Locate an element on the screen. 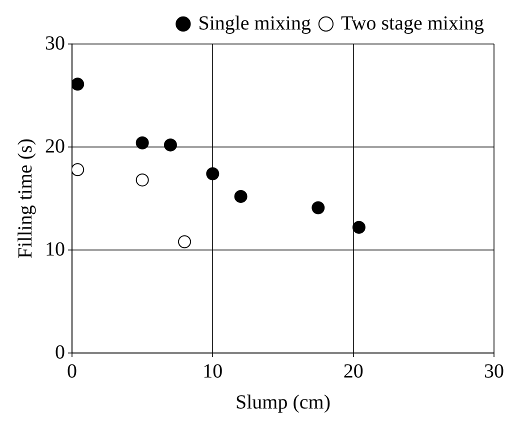 The height and width of the screenshot is (429, 512). y-tick-label: 20 is located at coordinates (55, 146).